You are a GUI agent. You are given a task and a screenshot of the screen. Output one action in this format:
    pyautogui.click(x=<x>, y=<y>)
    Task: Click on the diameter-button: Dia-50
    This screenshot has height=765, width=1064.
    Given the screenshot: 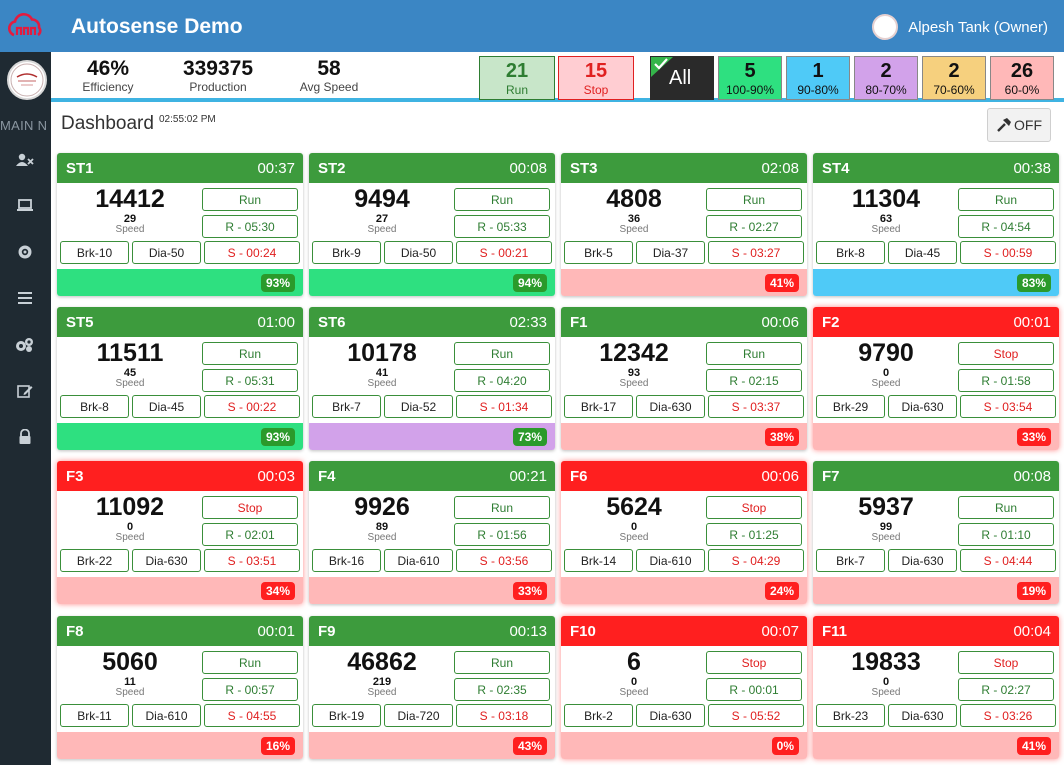 What is the action you would take?
    pyautogui.click(x=418, y=252)
    